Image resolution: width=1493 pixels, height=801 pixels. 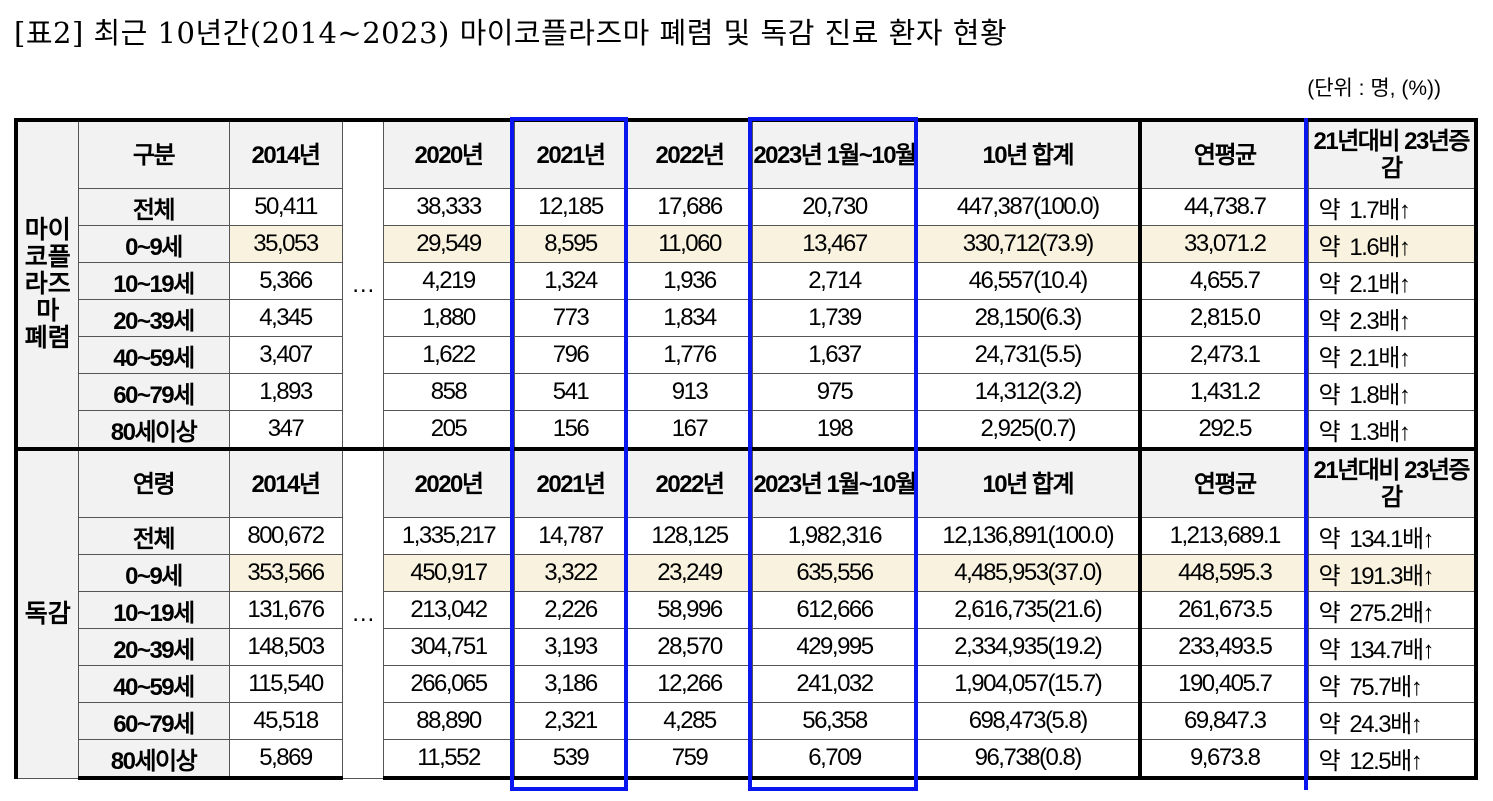 What do you see at coordinates (285, 647) in the screenshot?
I see `cell-y2014: 148,503` at bounding box center [285, 647].